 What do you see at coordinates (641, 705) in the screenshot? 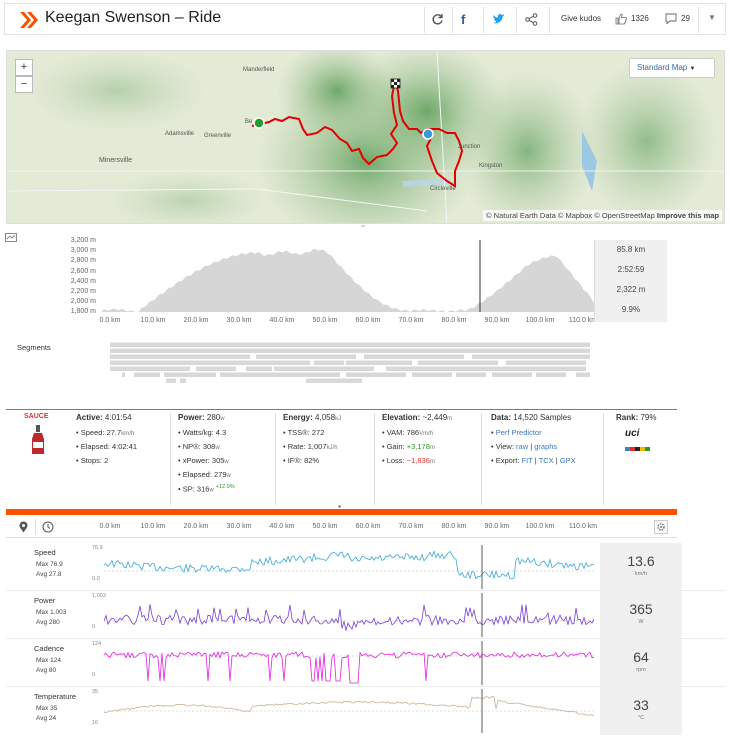
I see `stream-current-value: 33` at bounding box center [641, 705].